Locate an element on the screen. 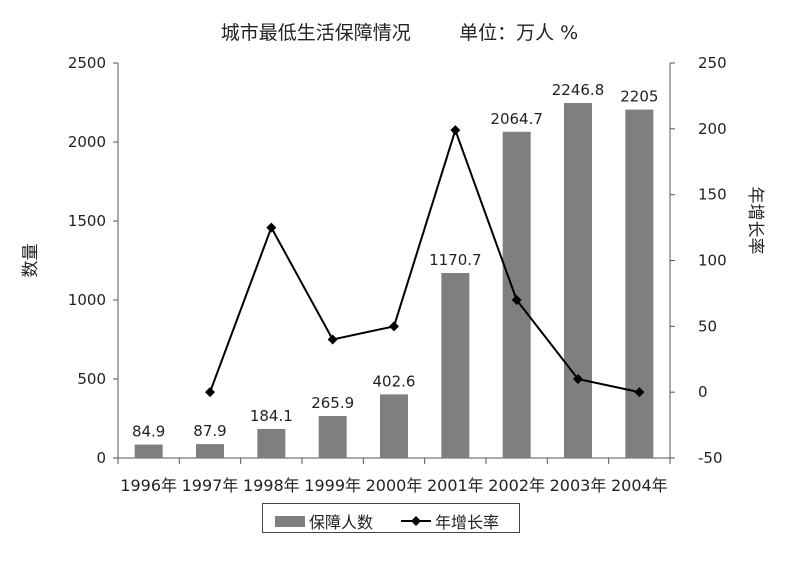 The height and width of the screenshot is (563, 799). y2-tick-label: 200 is located at coordinates (712, 129).